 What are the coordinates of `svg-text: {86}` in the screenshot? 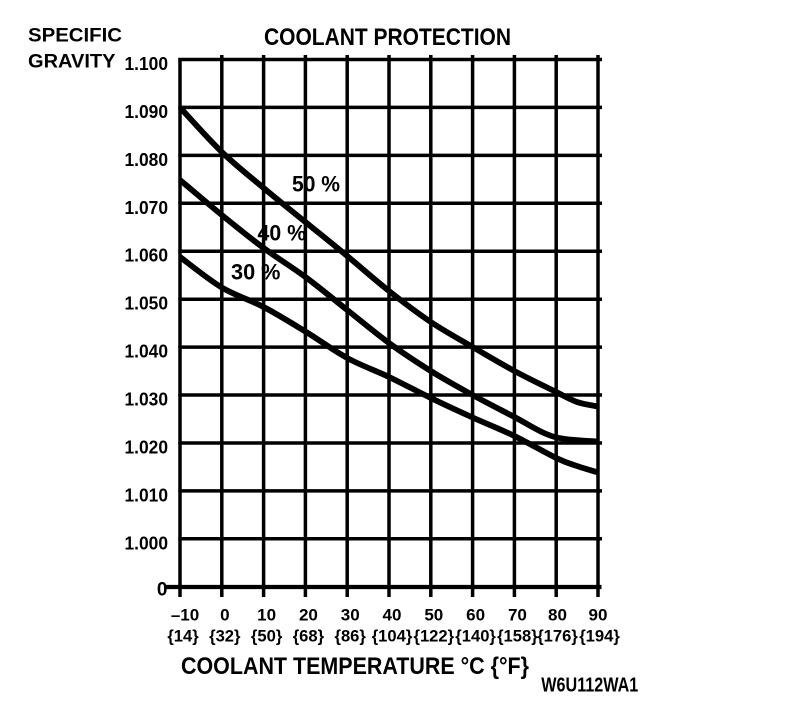 It's located at (351, 636).